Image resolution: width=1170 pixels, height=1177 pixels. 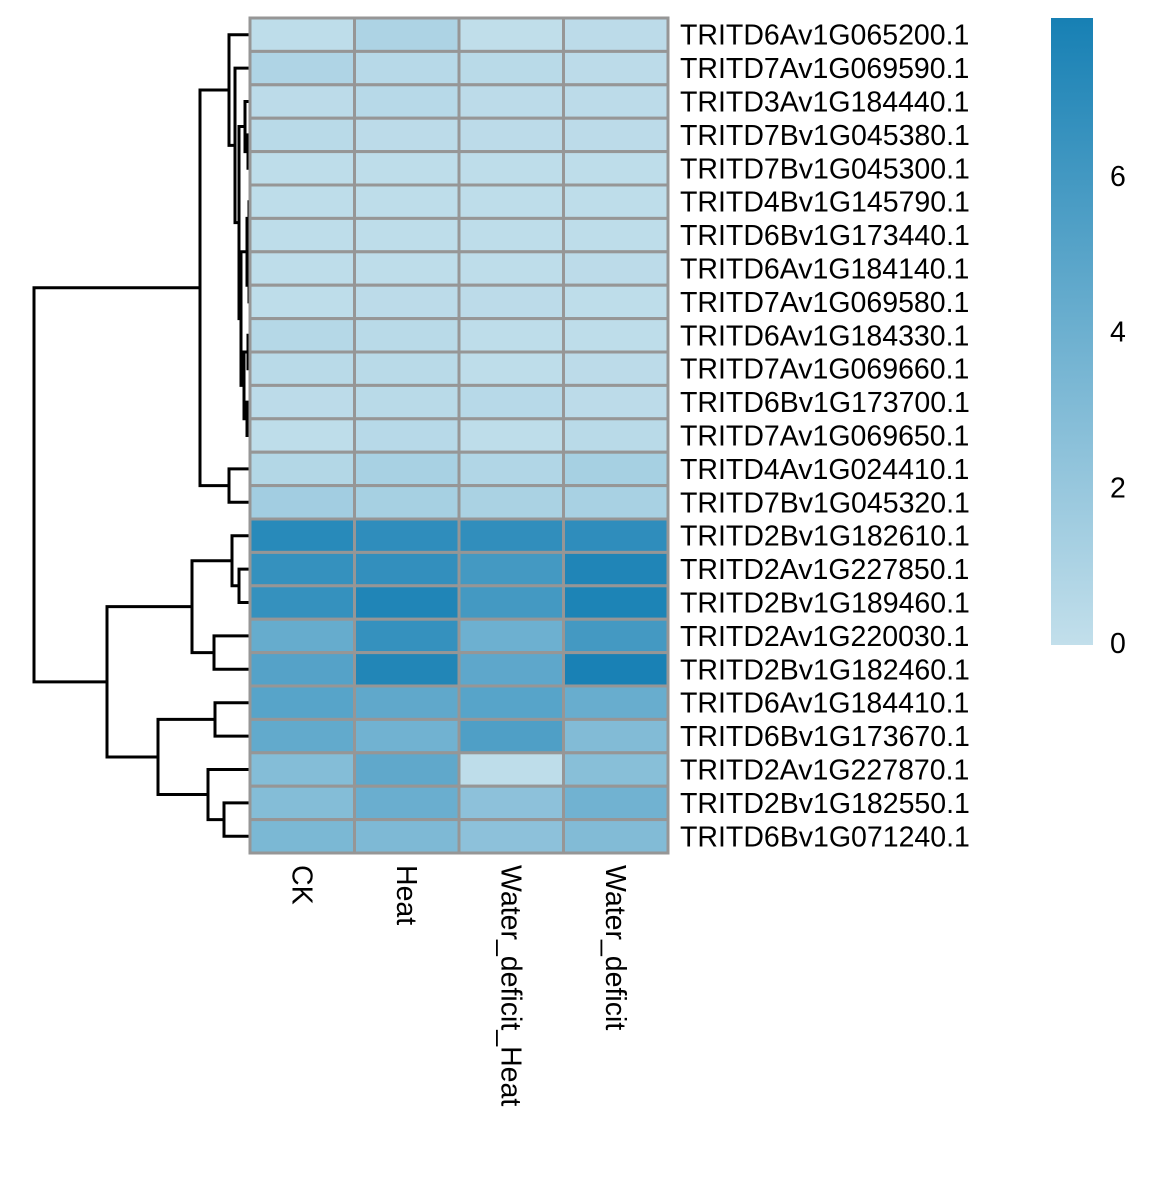 I want to click on column-labels: CK Heat Water_deficit_Heat Water_deficit, so click(x=458, y=985).